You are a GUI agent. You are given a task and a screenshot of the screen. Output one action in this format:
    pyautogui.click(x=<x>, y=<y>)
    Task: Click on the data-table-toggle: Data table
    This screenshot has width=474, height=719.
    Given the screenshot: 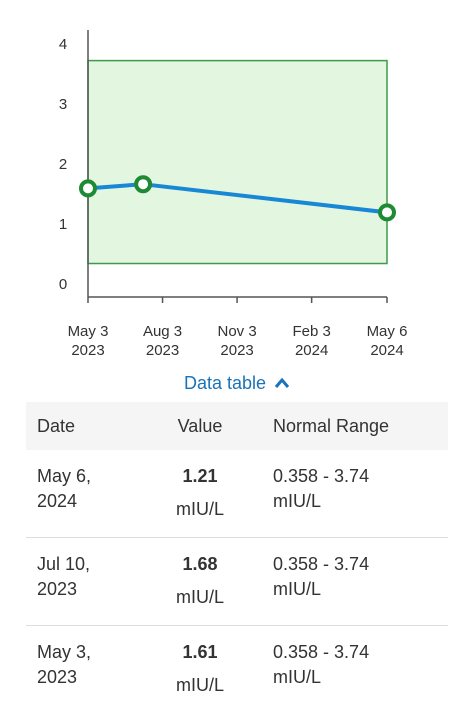 What is the action you would take?
    pyautogui.click(x=237, y=383)
    